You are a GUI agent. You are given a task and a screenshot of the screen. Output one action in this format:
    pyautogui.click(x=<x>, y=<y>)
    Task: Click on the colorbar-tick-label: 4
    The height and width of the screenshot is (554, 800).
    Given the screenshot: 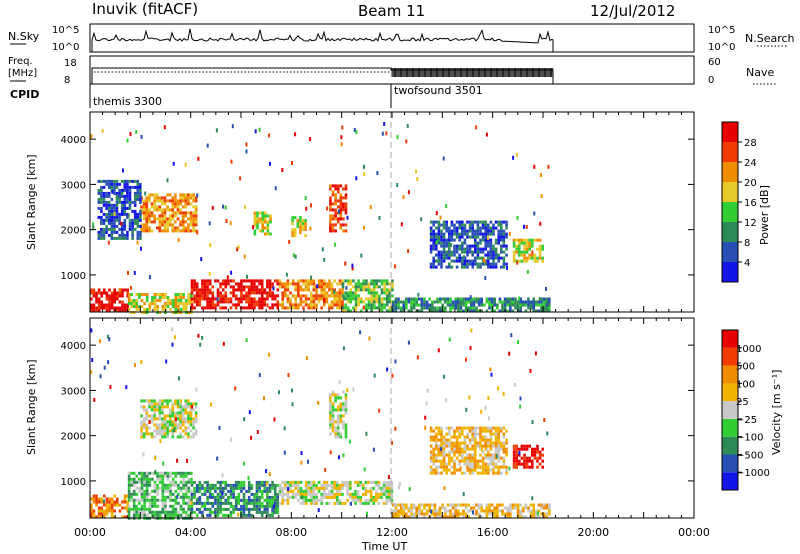 What is the action you would take?
    pyautogui.click(x=747, y=263)
    